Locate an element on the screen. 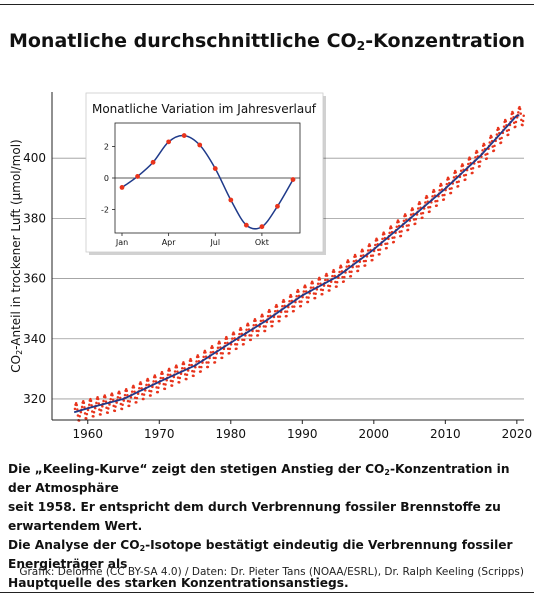 Image resolution: width=534 pixels, height=600 pixels. x-tick-label: 1960 is located at coordinates (87, 434).